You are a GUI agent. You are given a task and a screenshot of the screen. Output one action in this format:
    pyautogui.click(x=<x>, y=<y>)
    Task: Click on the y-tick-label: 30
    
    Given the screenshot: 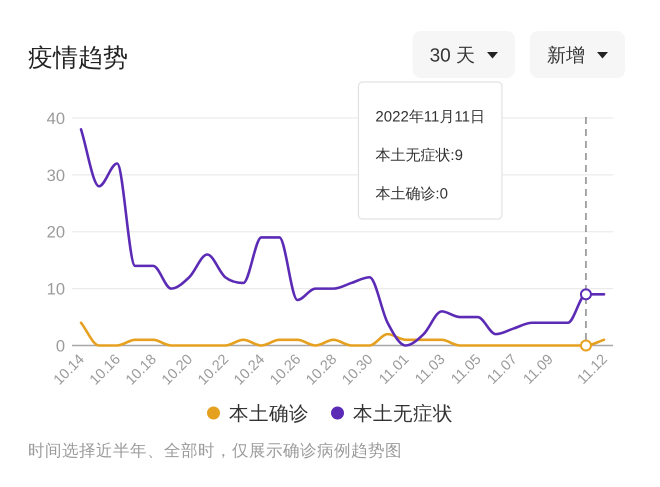 What is the action you would take?
    pyautogui.click(x=55, y=175)
    